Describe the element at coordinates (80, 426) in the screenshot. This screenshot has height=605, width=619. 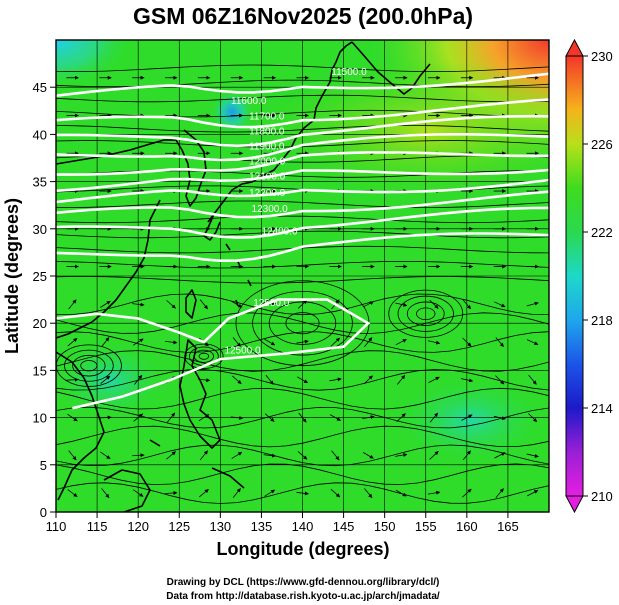
I see `coast-indochina` at that location.